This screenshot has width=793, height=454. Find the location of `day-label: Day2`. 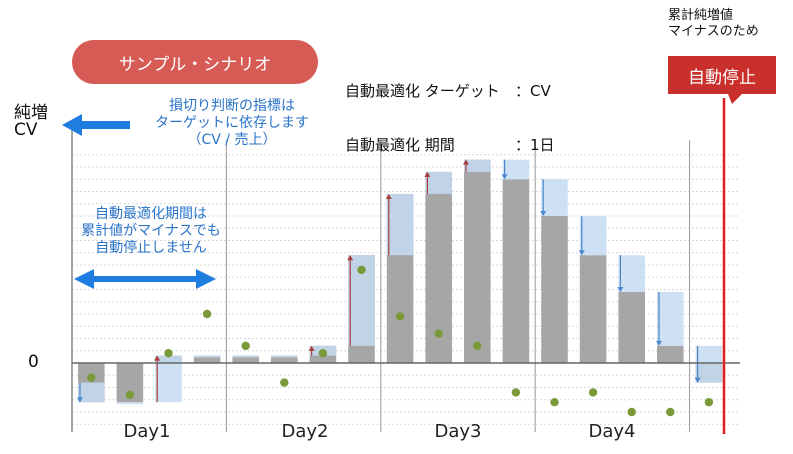

day-label: Day2 is located at coordinates (305, 431).